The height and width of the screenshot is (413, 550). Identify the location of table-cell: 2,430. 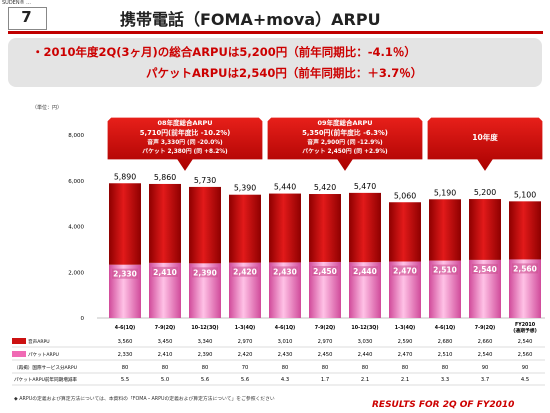
(285, 355).